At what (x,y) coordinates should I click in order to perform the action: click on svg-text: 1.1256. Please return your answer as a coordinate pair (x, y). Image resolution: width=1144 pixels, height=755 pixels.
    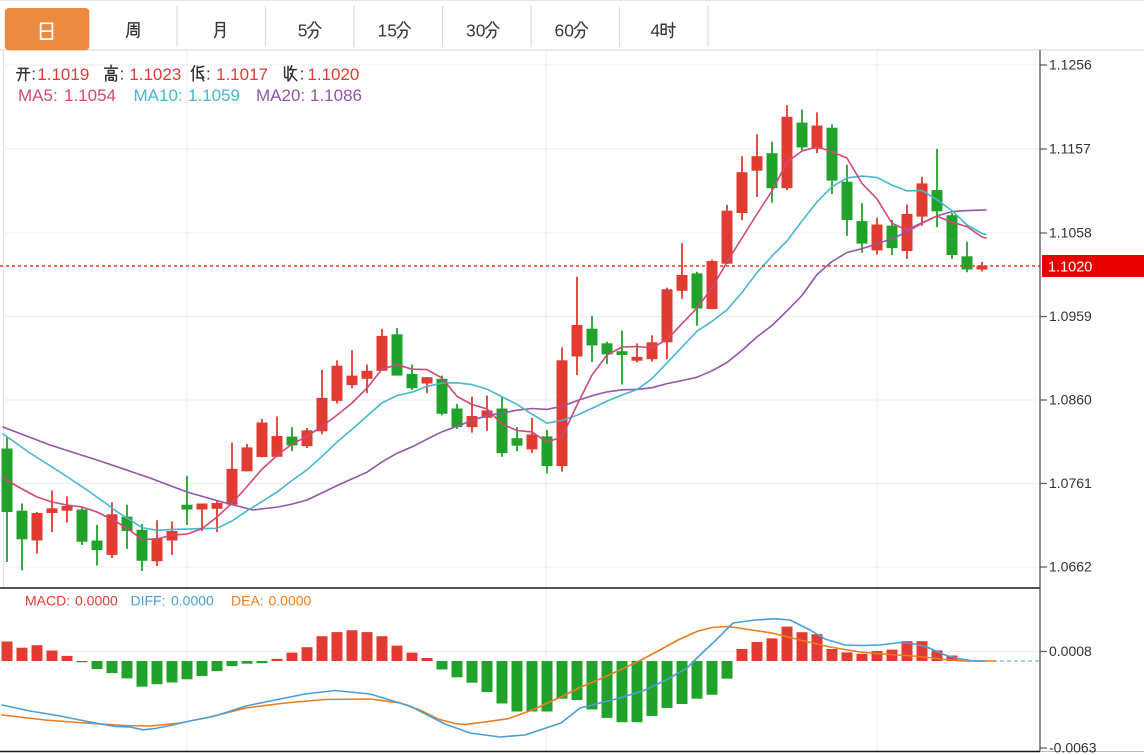
    Looking at the image, I should click on (1070, 65).